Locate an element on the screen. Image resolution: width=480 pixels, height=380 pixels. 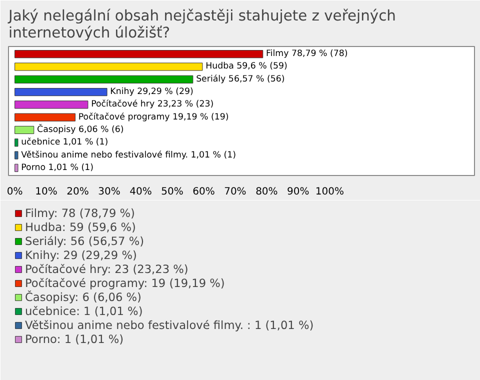
y-tick-label: Počítačové hry 23,23 % (23) is located at coordinates (152, 105).